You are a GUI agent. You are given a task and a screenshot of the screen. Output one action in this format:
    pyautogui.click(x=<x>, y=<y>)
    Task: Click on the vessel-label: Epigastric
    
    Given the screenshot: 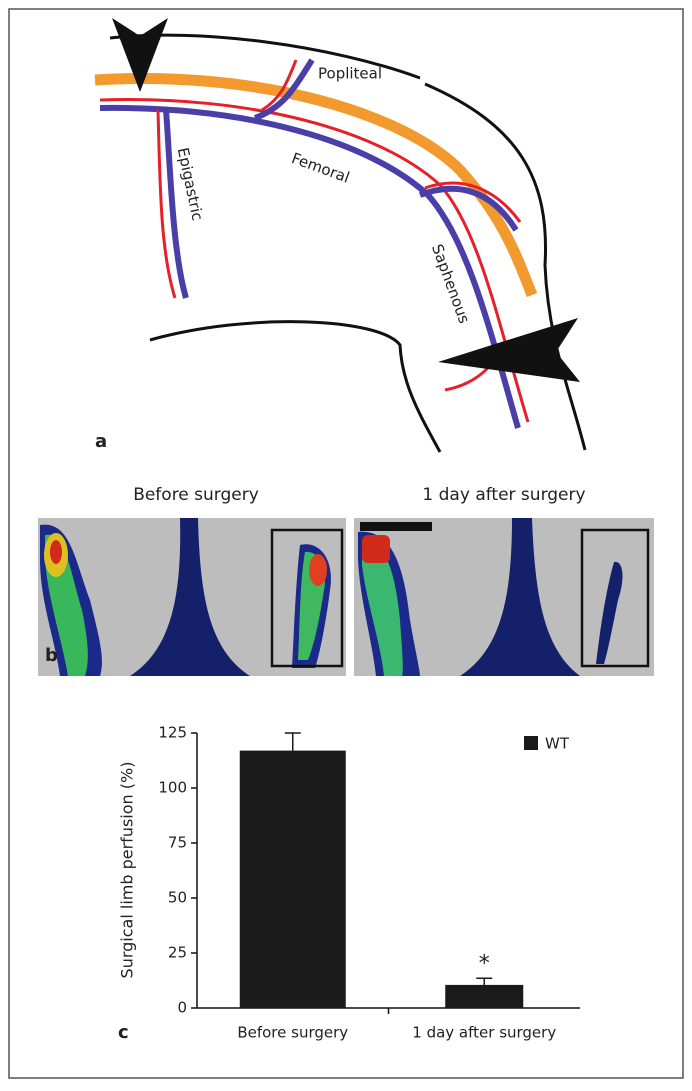 What is the action you would take?
    pyautogui.click(x=190, y=184)
    